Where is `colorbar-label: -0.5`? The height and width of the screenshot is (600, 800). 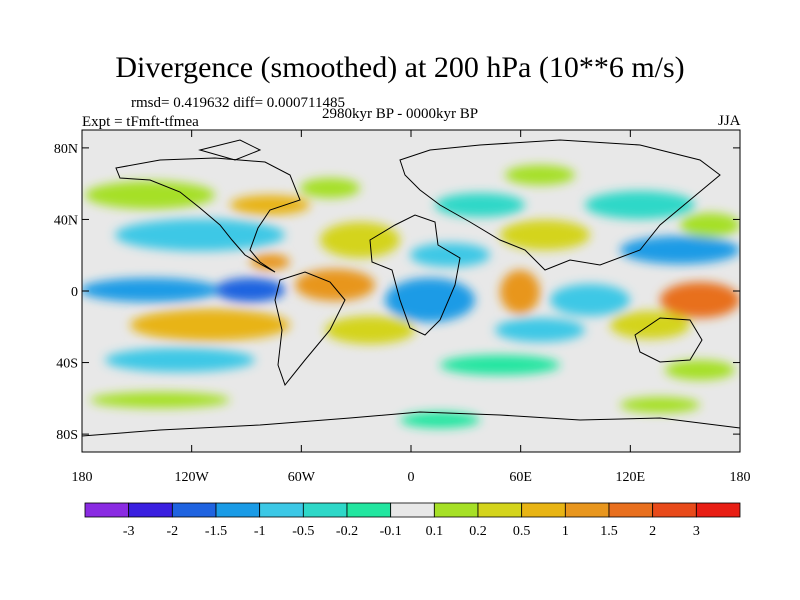 colorbar-label: -0.5 is located at coordinates (303, 531).